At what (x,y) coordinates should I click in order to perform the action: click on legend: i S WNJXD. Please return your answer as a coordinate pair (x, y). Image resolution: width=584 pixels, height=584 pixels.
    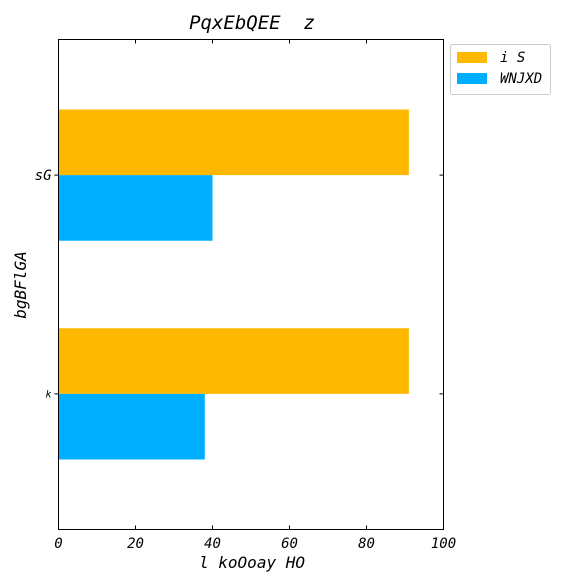
    Looking at the image, I should click on (500, 69).